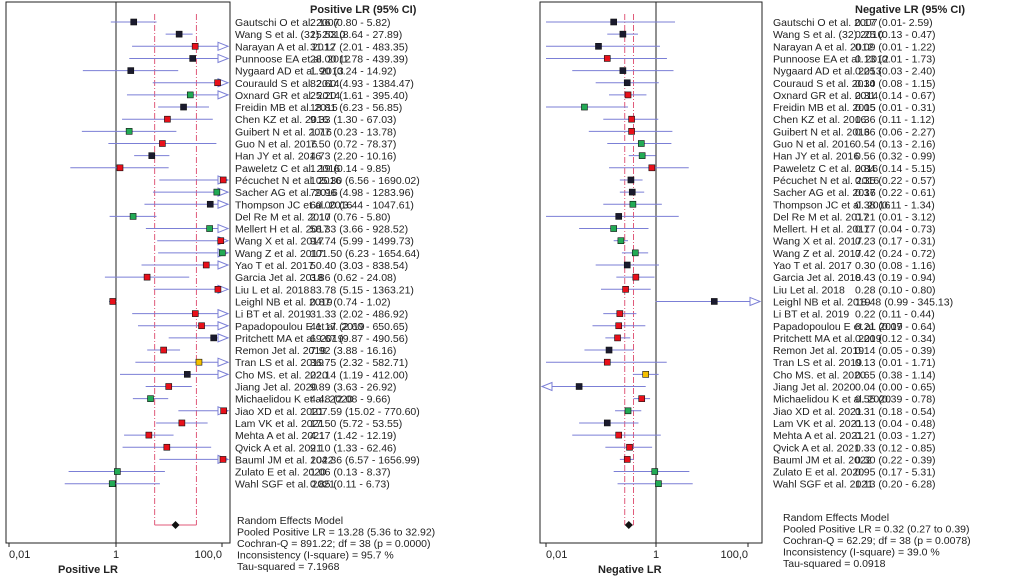 This screenshot has width=1017, height=577. Describe the element at coordinates (286, 108) in the screenshot. I see `panel-1-study-name: Freidin MB et al. 2015` at that location.